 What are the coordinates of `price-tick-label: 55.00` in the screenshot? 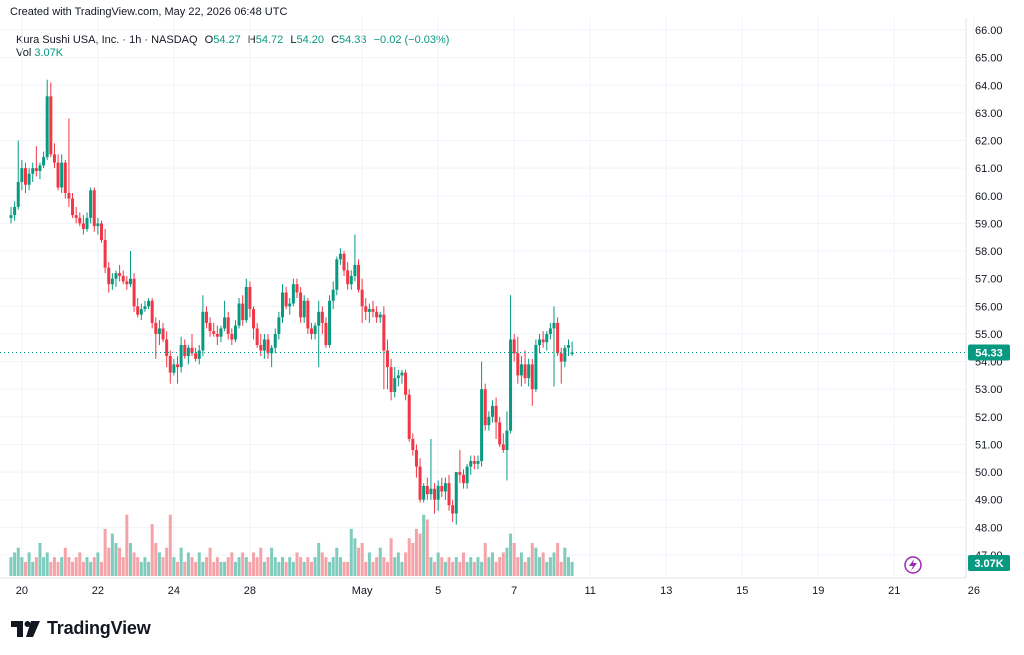 It's located at (989, 335).